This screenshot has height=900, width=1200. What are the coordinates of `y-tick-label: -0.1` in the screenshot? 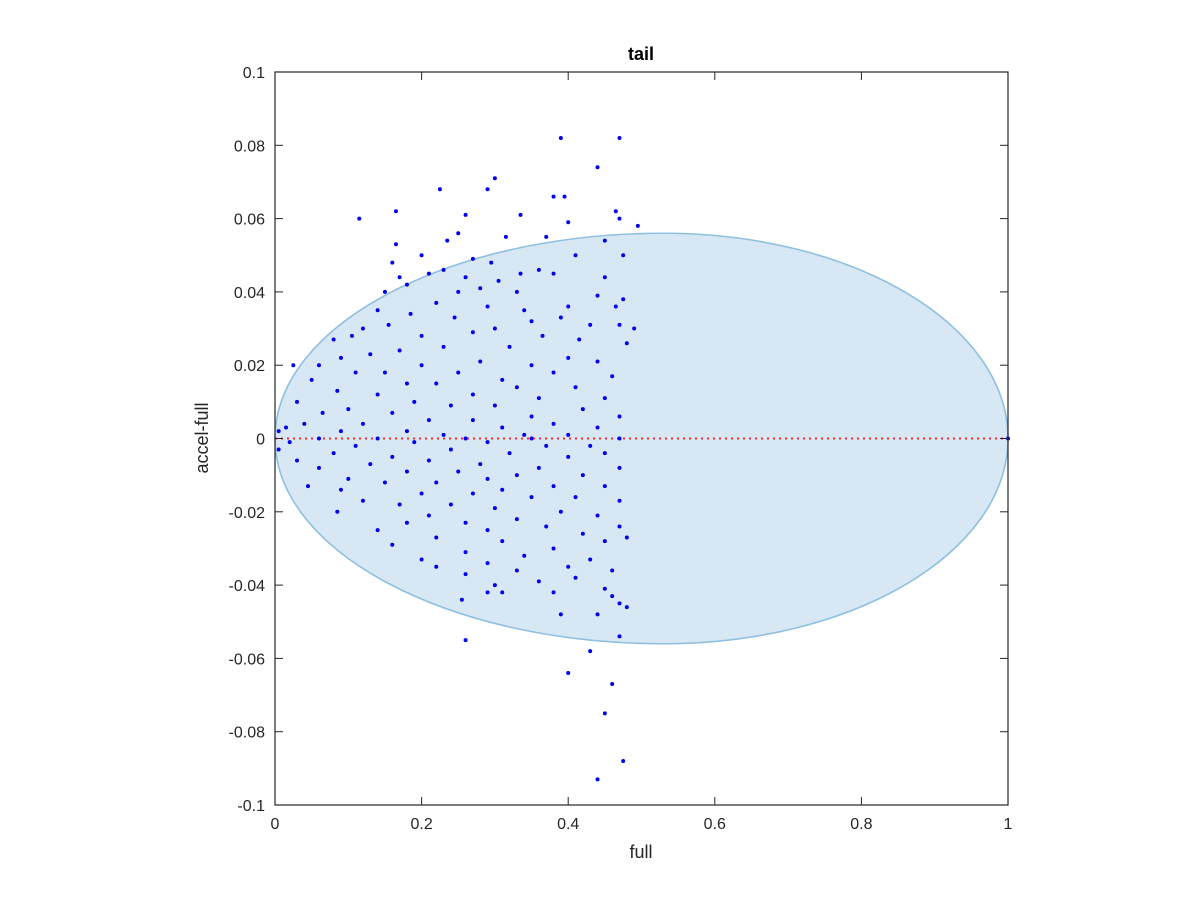 It's located at (251, 806).